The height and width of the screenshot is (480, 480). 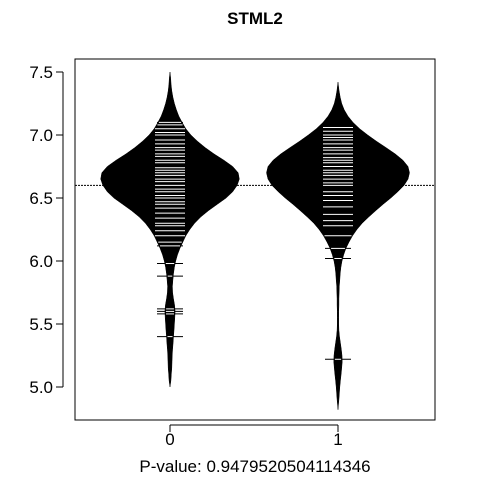 I want to click on x-tick-label: 0, so click(x=169, y=439).